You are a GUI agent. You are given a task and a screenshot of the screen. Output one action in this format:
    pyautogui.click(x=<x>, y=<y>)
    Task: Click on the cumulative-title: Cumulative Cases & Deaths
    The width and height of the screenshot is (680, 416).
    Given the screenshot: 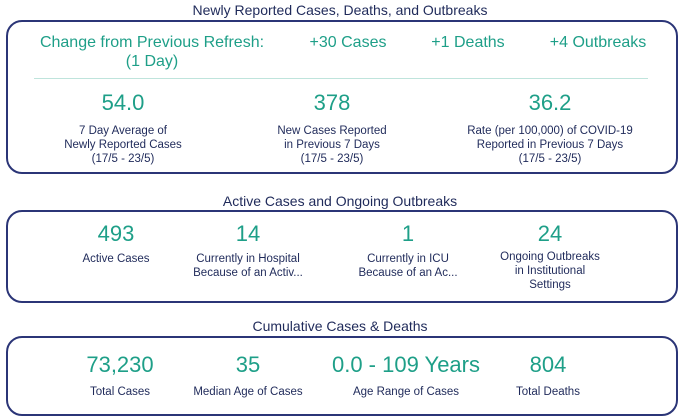 What is the action you would take?
    pyautogui.click(x=340, y=326)
    